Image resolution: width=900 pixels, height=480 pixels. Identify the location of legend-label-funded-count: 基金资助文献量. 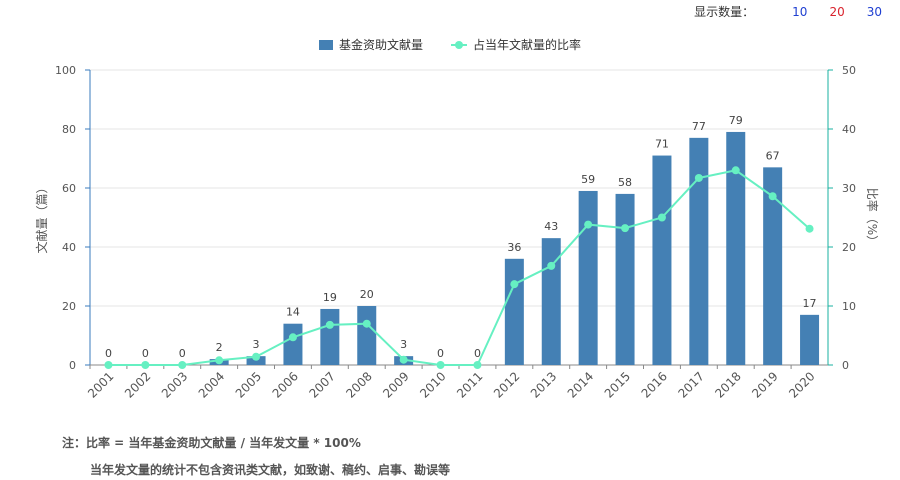
(380, 45).